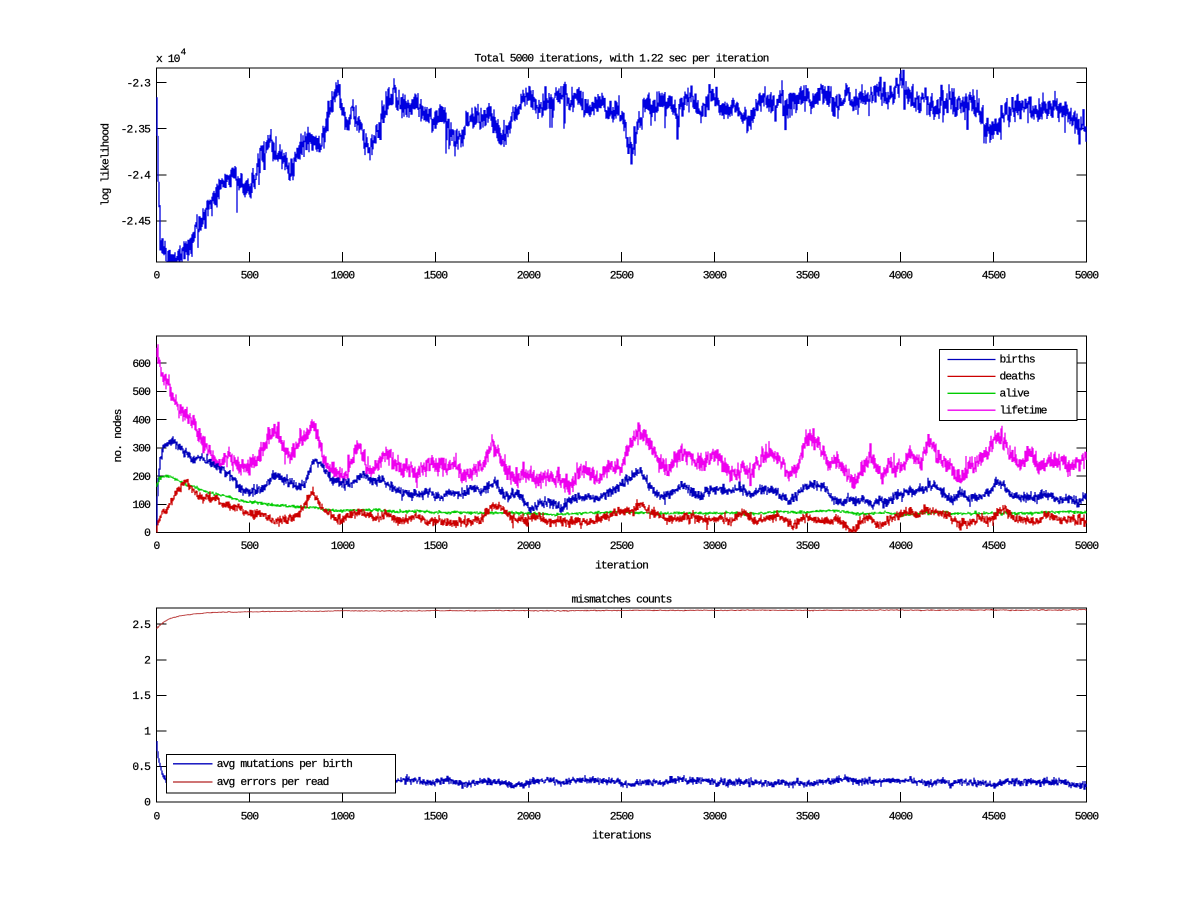  I want to click on svg-text: -2.35, so click(136, 130).